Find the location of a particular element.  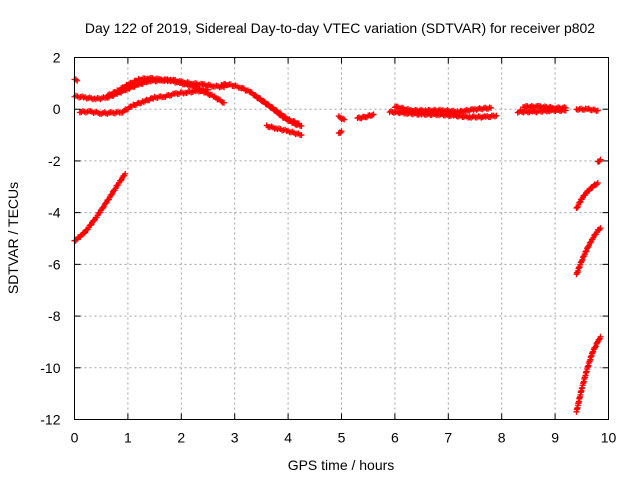

x-tick-label: 6 is located at coordinates (395, 438).